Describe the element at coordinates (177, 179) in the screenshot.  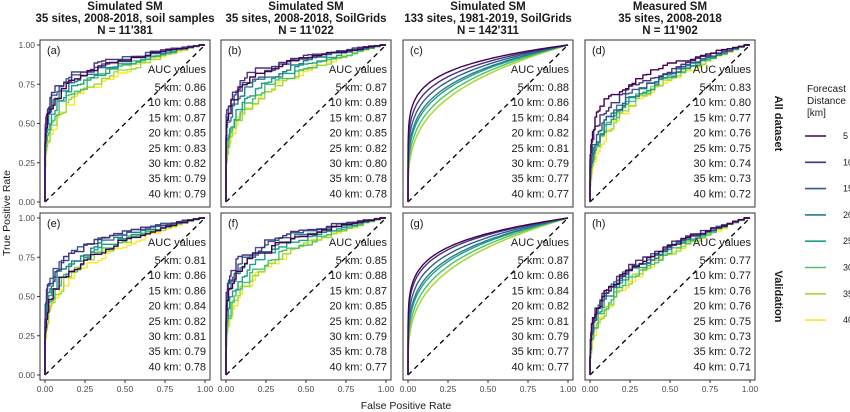
I see `auc-value: 35 km: 0.79` at that location.